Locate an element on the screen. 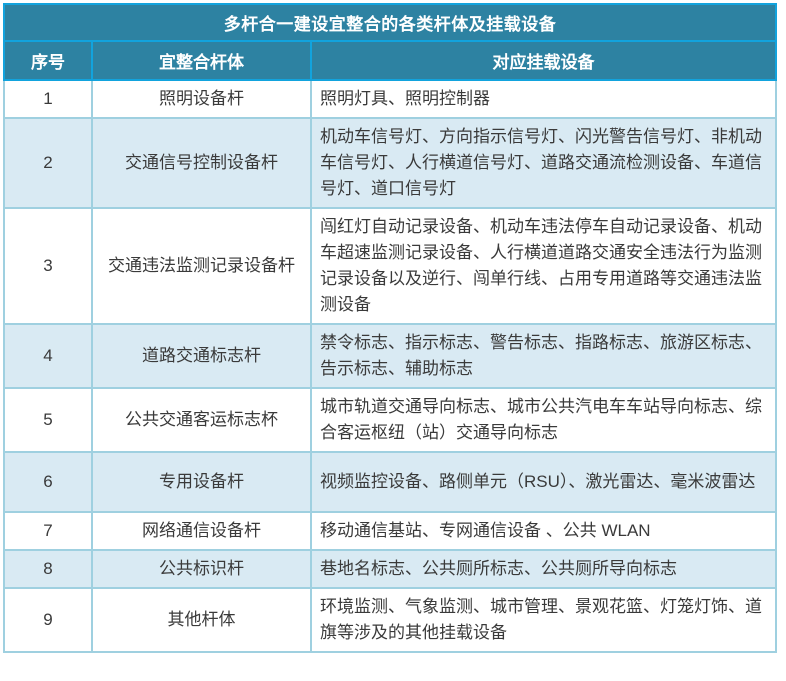 The height and width of the screenshot is (681, 786). row-number-cell: 1 is located at coordinates (48, 99).